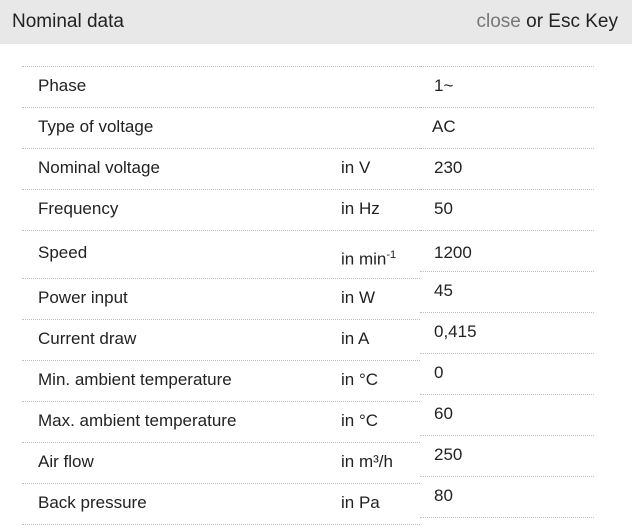 Image resolution: width=632 pixels, height=530 pixels. Describe the element at coordinates (444, 126) in the screenshot. I see `row-value: AC` at that location.